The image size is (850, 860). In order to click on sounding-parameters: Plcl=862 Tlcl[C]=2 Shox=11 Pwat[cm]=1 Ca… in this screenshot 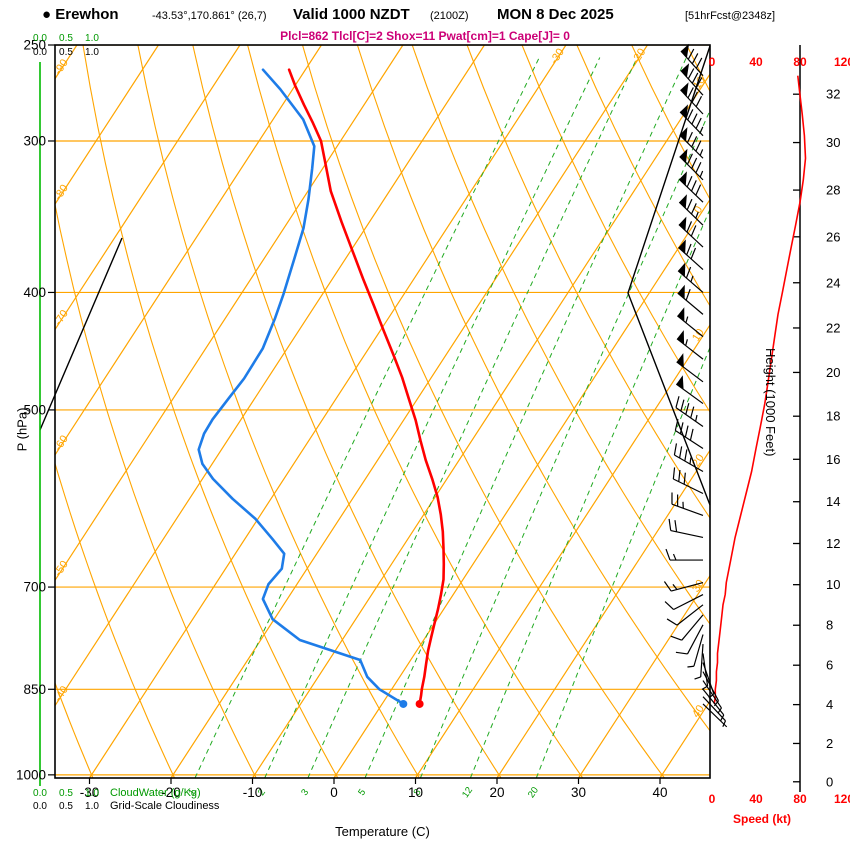, I will do `click(425, 36)`.